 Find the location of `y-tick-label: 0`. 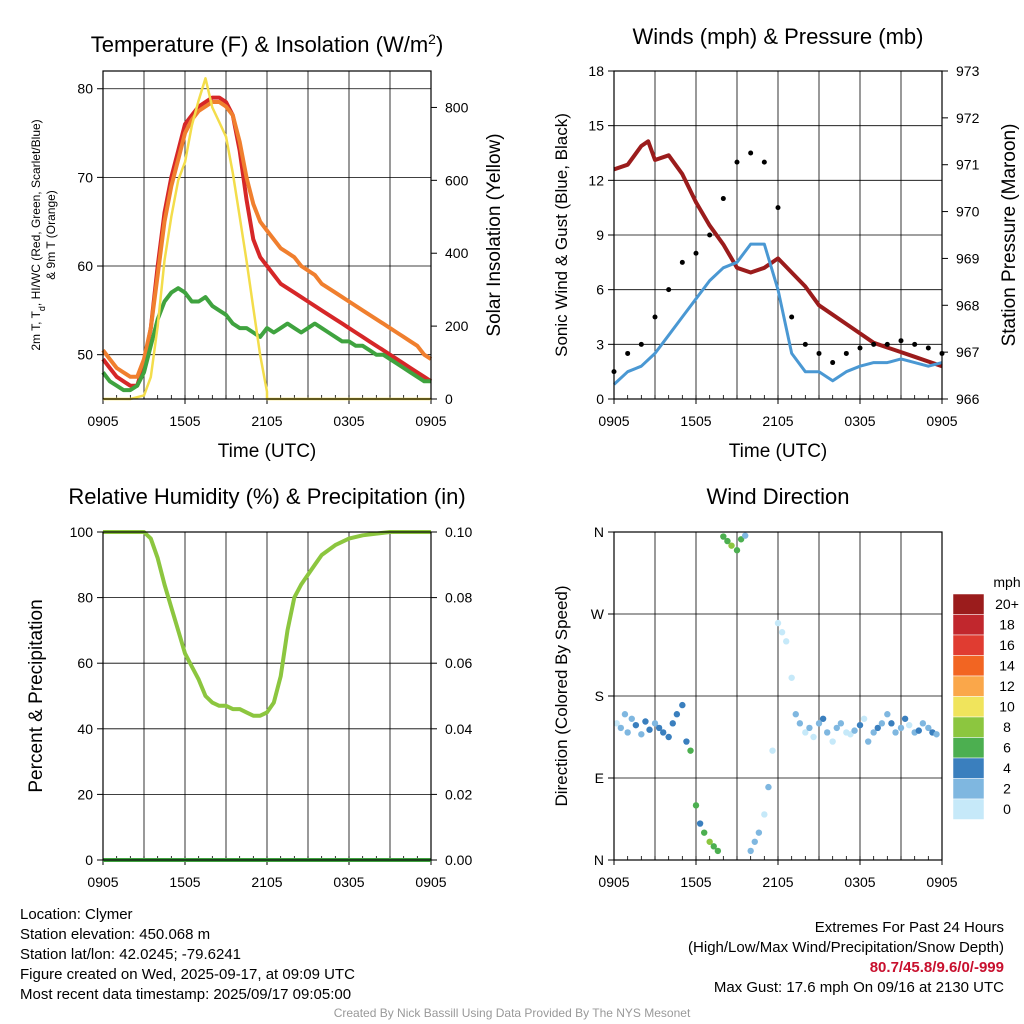

y-tick-label: 0 is located at coordinates (600, 399).